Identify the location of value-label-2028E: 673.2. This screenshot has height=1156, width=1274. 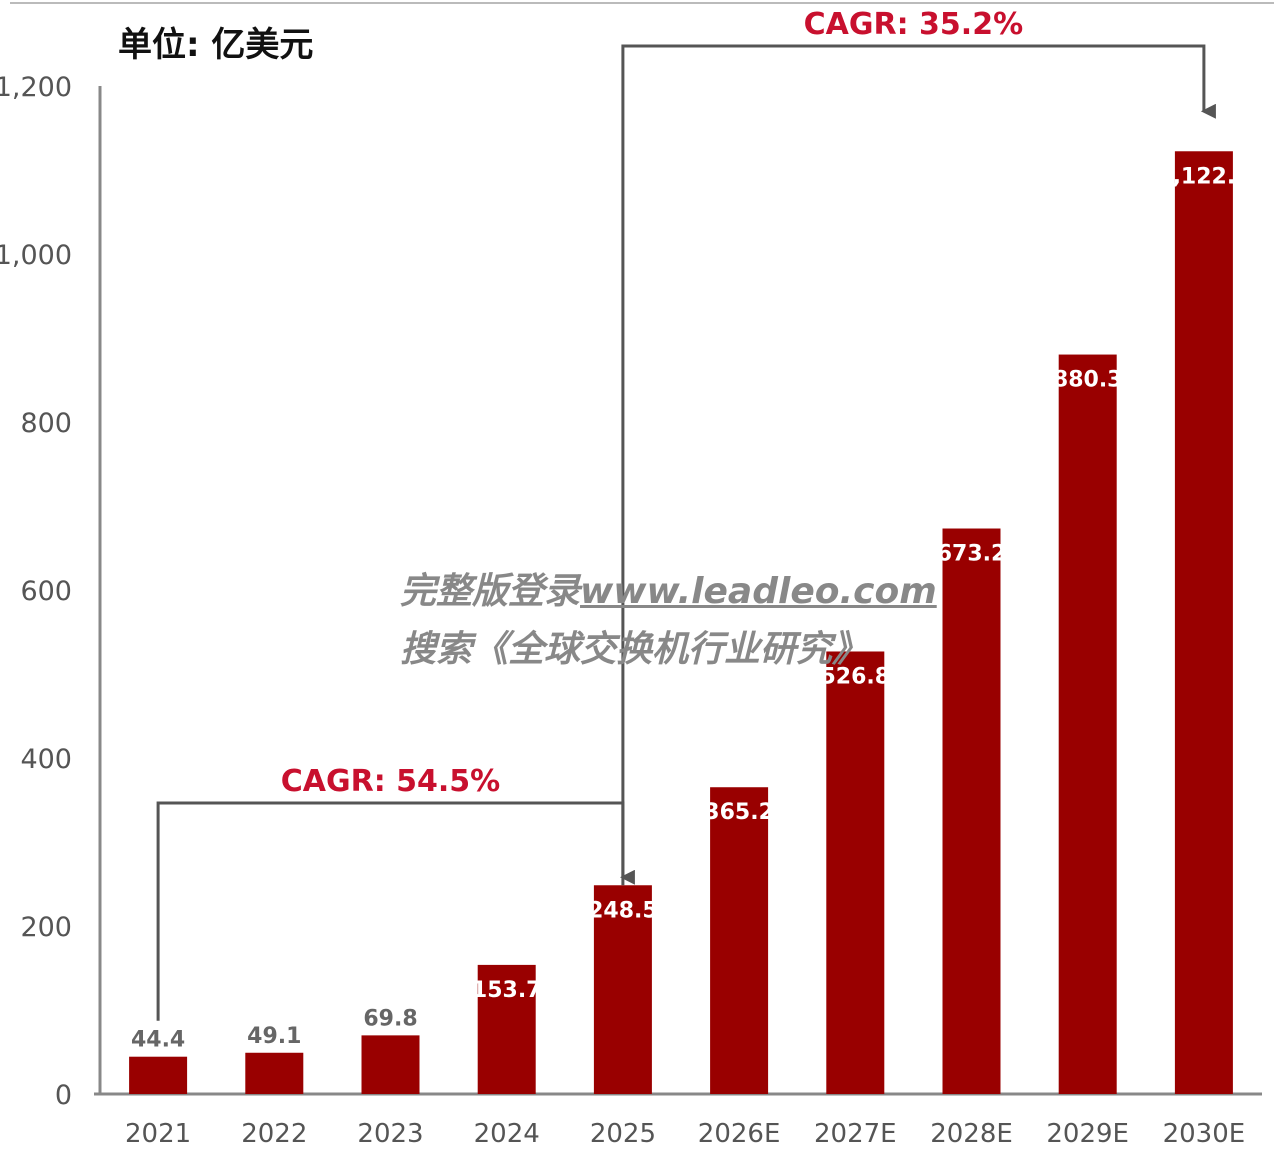
(972, 554).